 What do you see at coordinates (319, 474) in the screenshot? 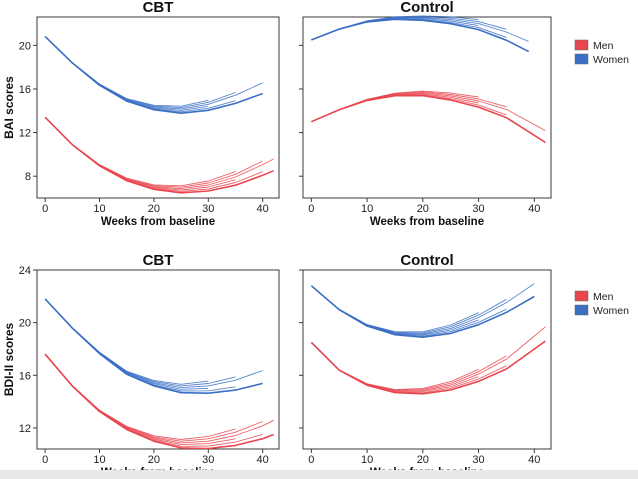
I see `bottom-scroll-strip` at bounding box center [319, 474].